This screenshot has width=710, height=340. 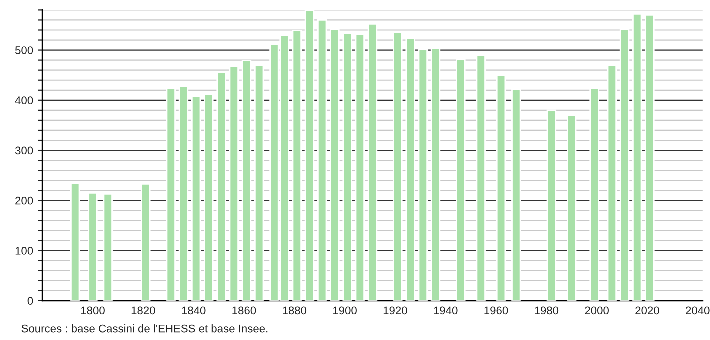 What do you see at coordinates (145, 328) in the screenshot?
I see `source-note: Sources : base Cassini de l'EHESS et base Insee.` at bounding box center [145, 328].